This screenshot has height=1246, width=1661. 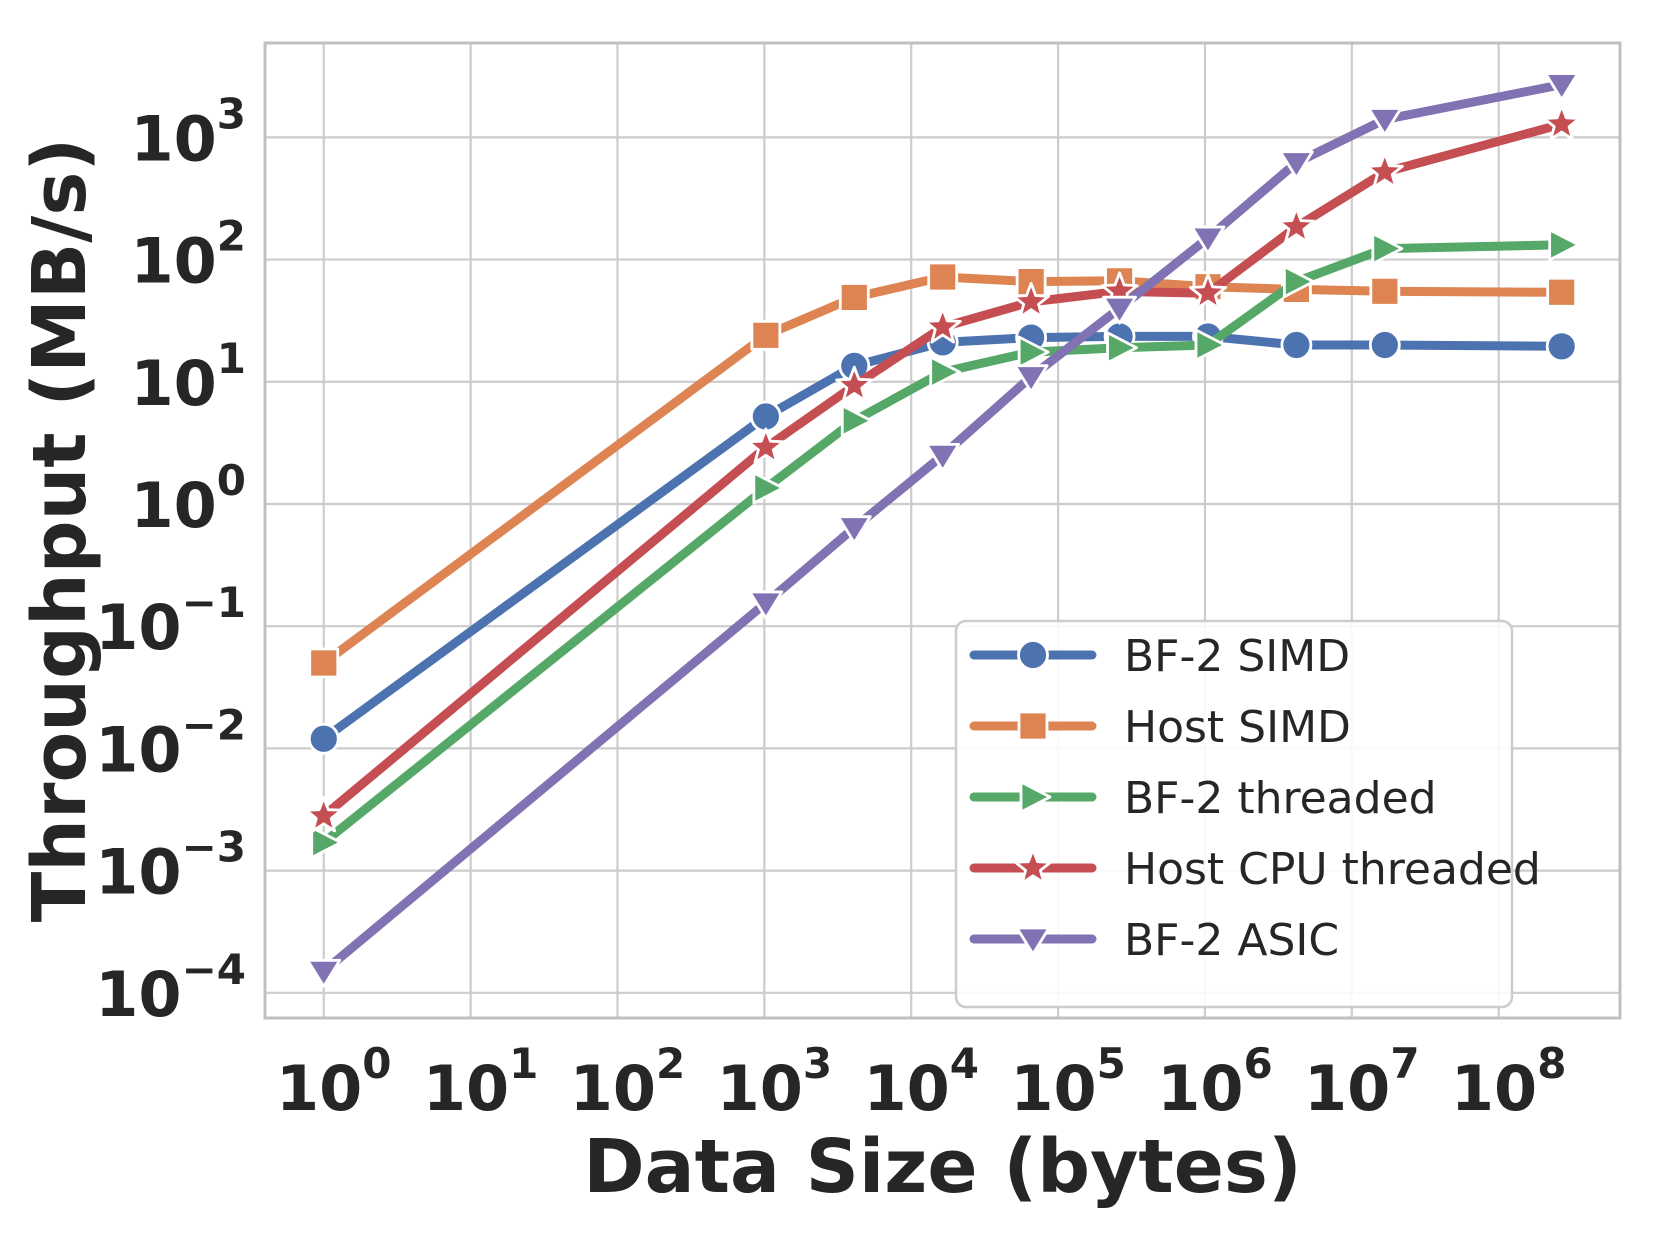 I want to click on legend-item-host-cpu-threaded: Host CPU threaded, so click(x=1255, y=869).